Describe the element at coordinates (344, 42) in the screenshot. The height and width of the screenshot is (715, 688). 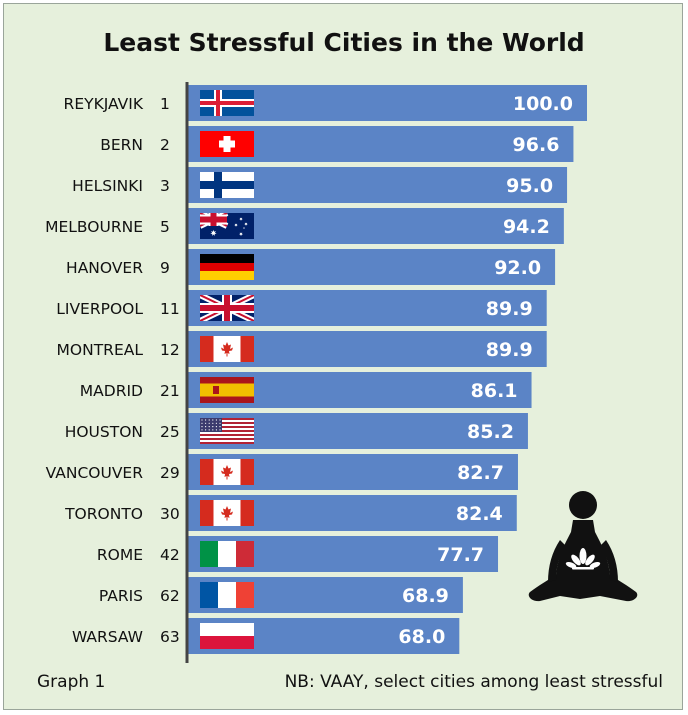
I see `chart-title: Least Stressful Cities in the World` at that location.